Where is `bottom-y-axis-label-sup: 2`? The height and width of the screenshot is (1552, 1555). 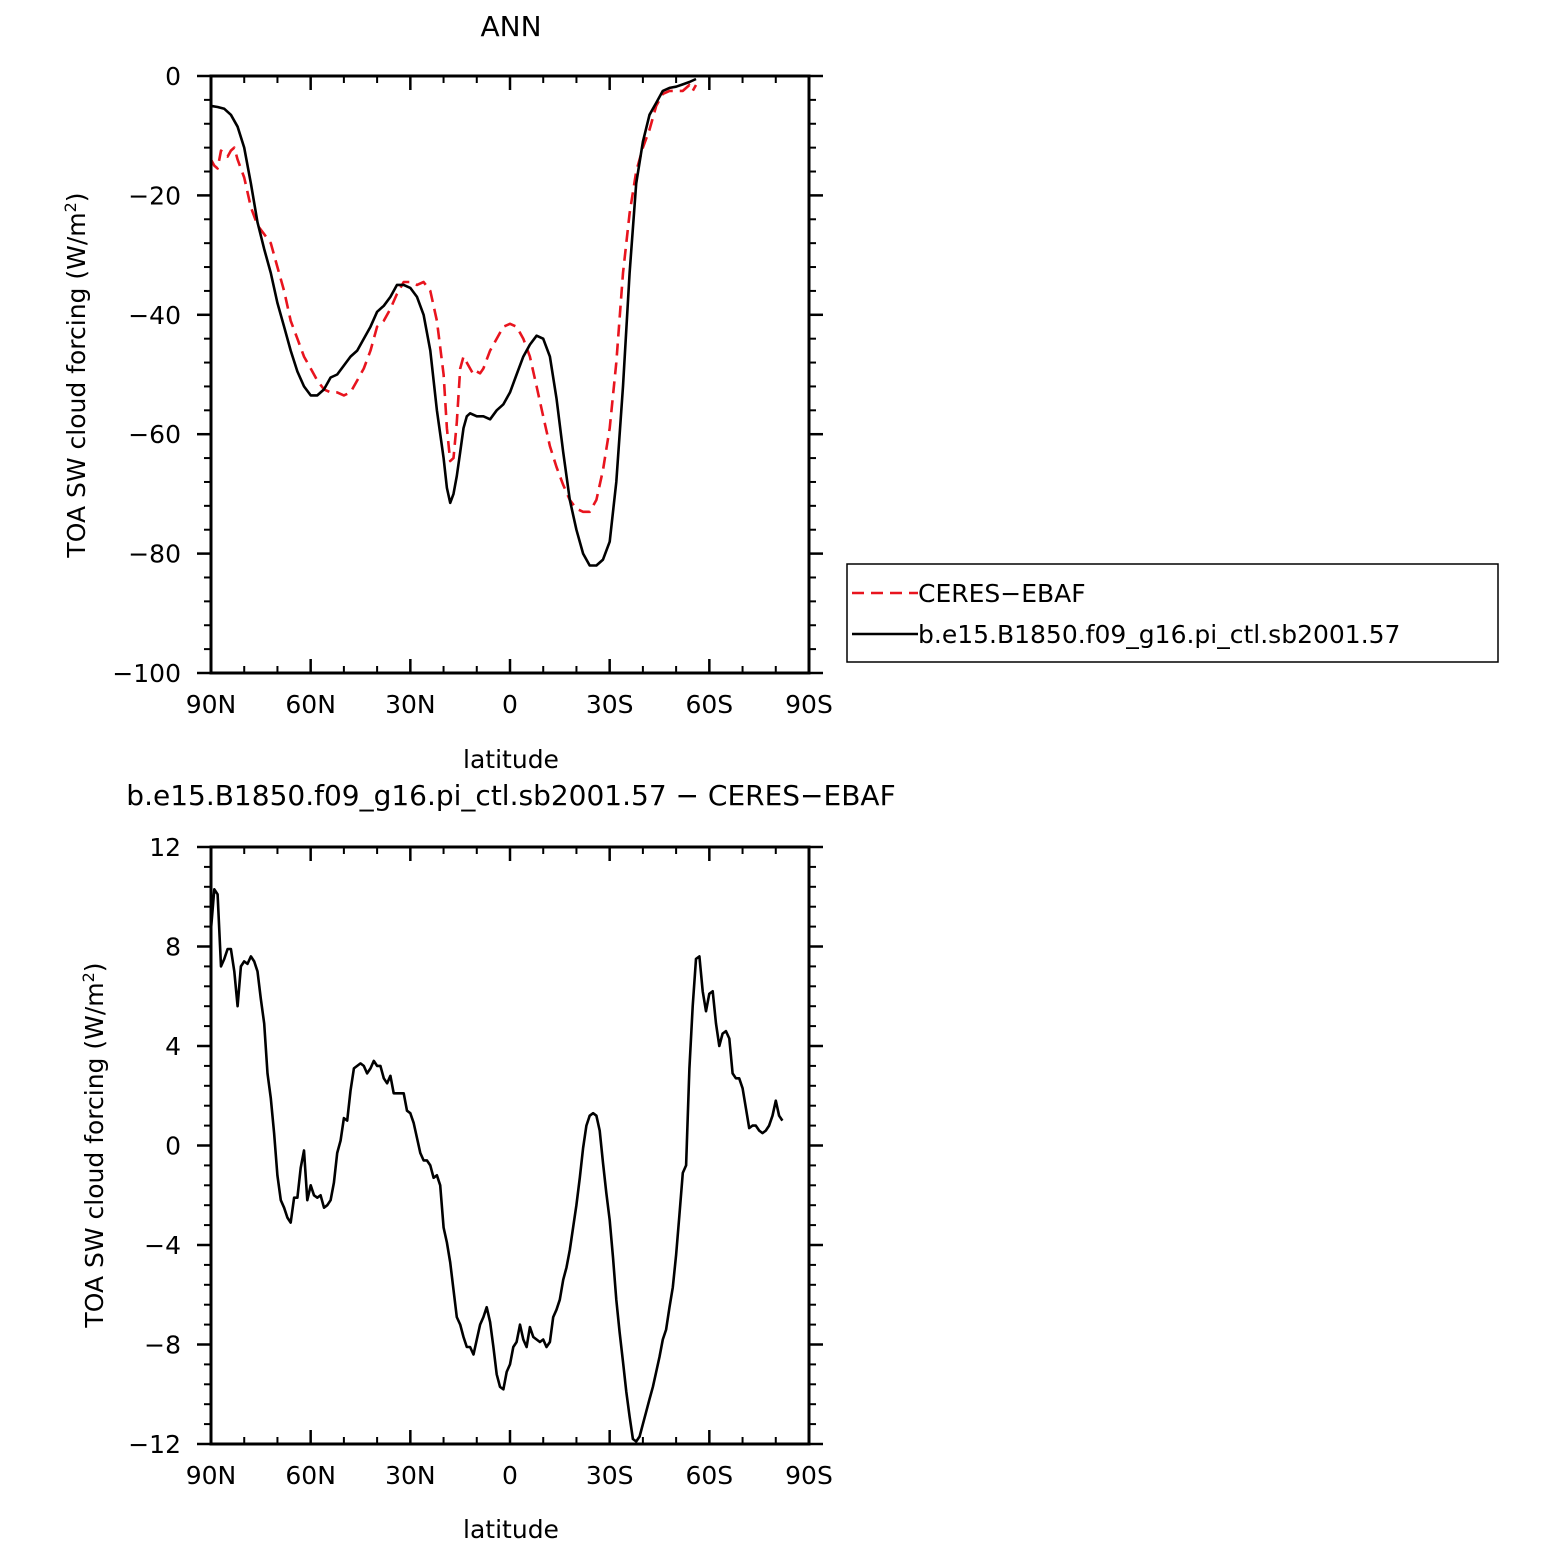
bottom-y-axis-label-sup: 2 is located at coordinates (88, 977).